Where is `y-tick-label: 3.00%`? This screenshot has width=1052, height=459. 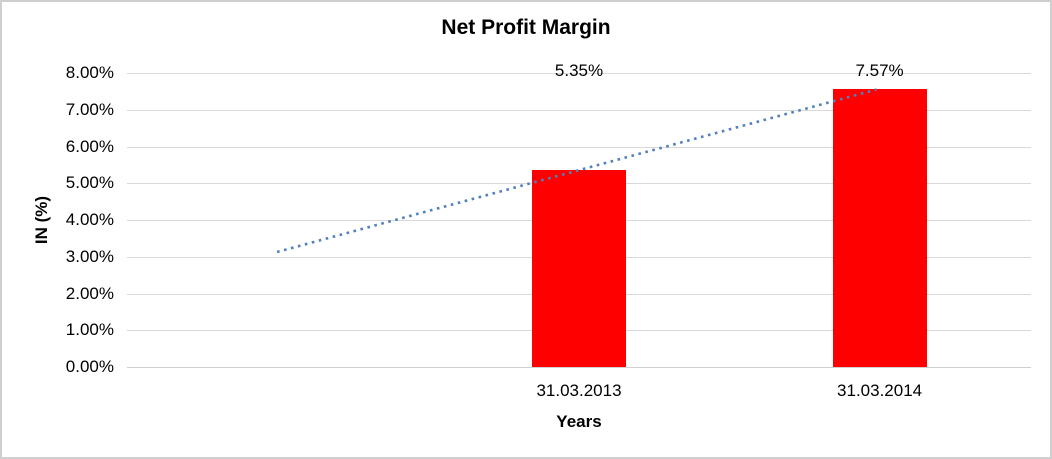 y-tick-label: 3.00% is located at coordinates (89, 256).